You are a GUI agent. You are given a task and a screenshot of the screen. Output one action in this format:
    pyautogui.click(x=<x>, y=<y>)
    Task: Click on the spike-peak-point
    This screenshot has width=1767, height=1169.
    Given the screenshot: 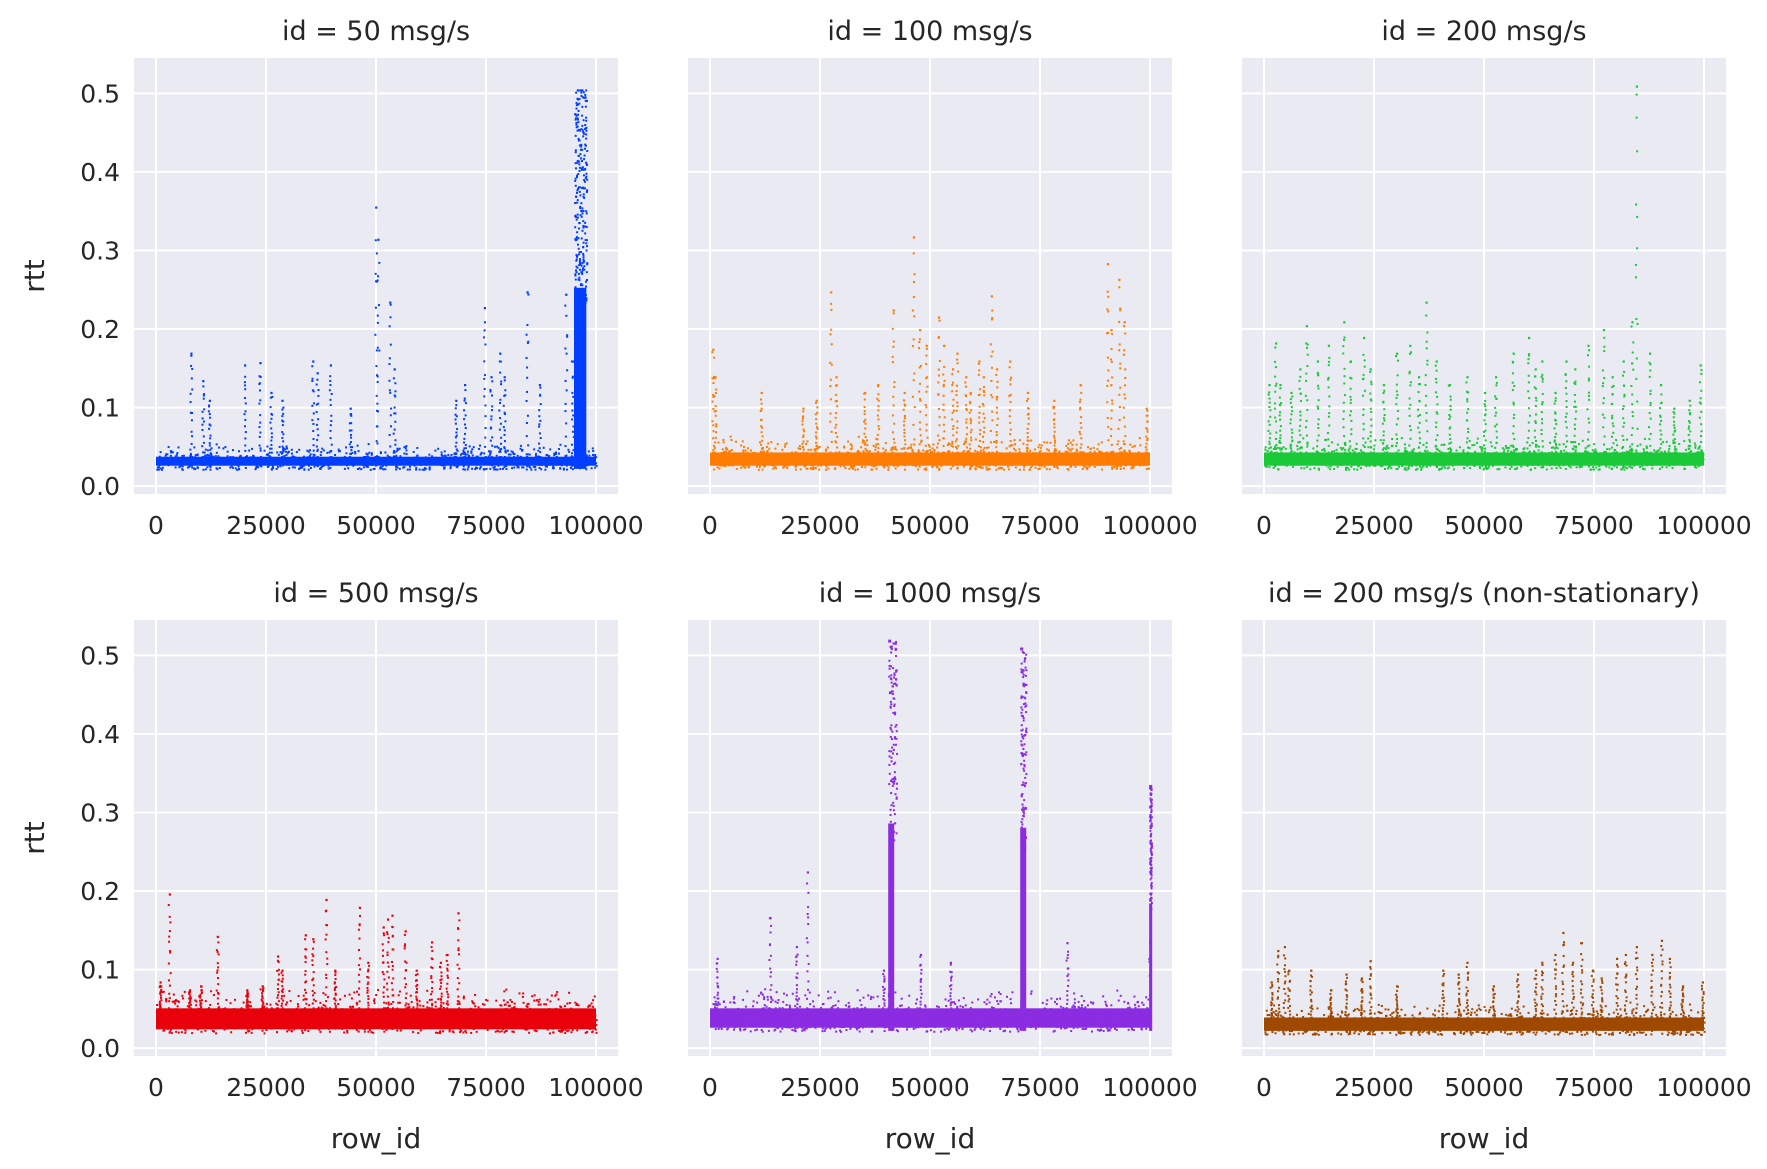 What is the action you would take?
    pyautogui.click(x=1496, y=377)
    